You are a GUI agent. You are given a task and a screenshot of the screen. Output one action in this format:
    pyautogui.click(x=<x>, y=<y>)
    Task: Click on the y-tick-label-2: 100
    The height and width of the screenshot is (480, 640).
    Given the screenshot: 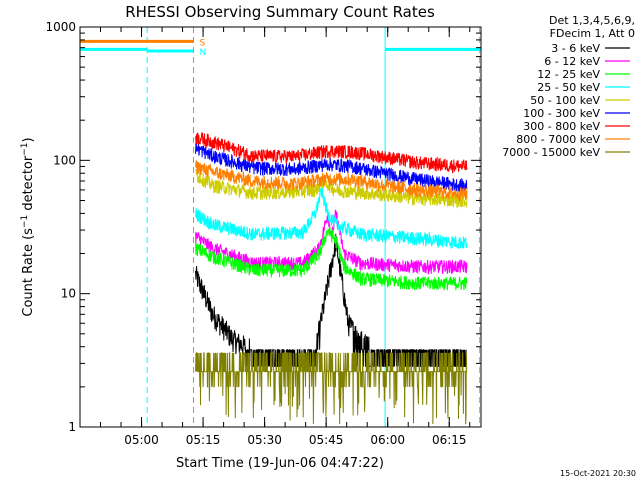 What is the action you would take?
    pyautogui.click(x=64, y=160)
    